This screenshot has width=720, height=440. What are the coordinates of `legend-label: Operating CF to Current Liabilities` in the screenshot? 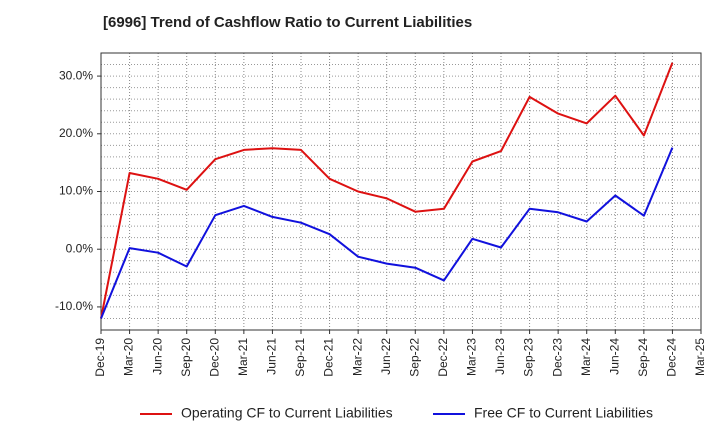 It's located at (287, 413).